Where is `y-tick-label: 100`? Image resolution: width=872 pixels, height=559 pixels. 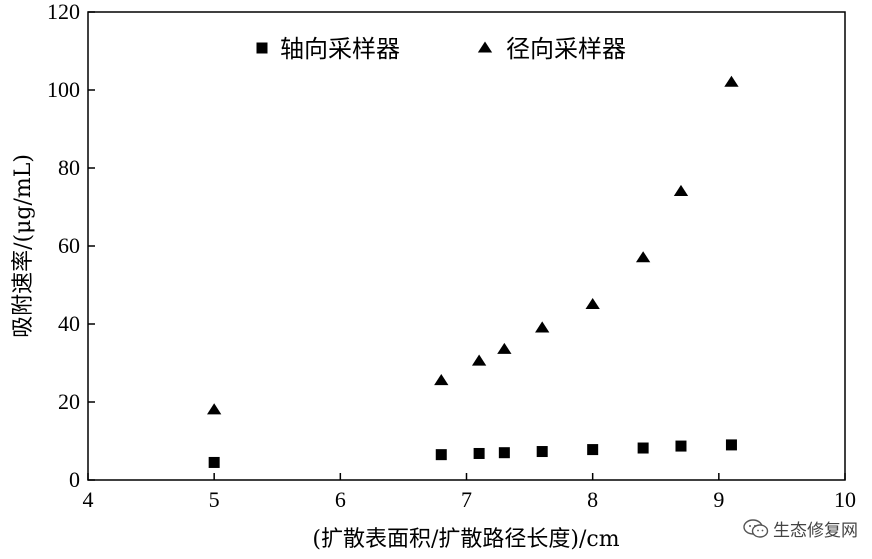
y-tick-label: 100 is located at coordinates (63, 89).